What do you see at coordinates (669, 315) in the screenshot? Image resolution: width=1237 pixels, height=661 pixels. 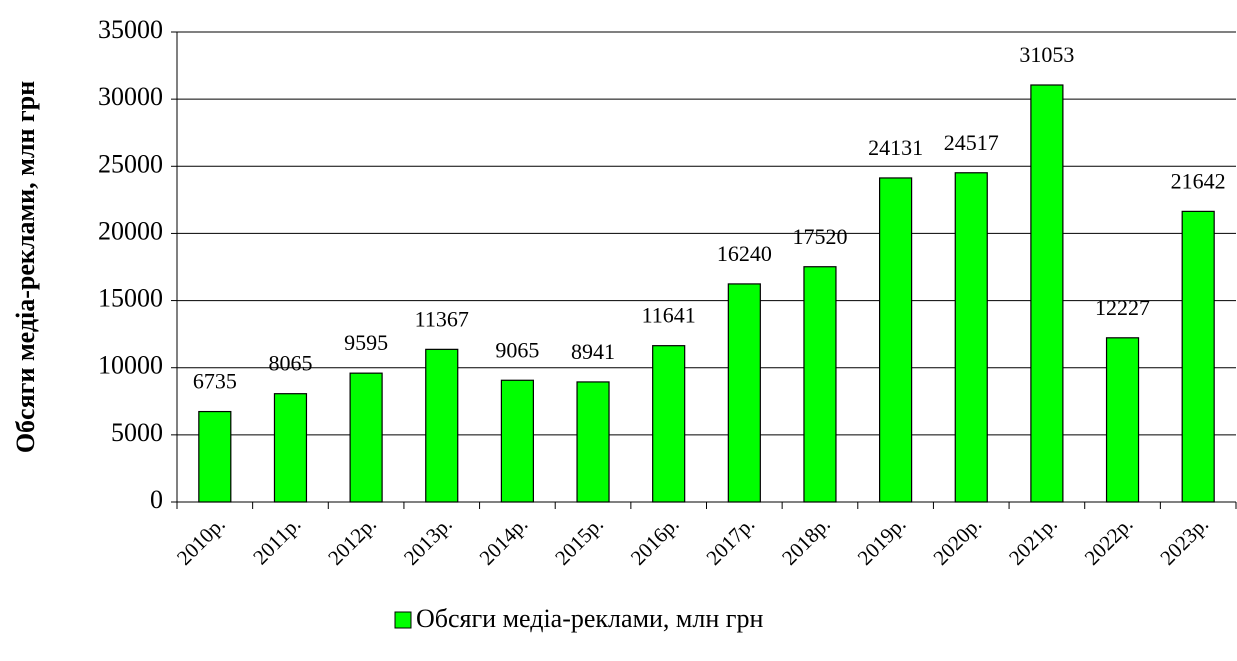 I see `data-label: 11641` at bounding box center [669, 315].